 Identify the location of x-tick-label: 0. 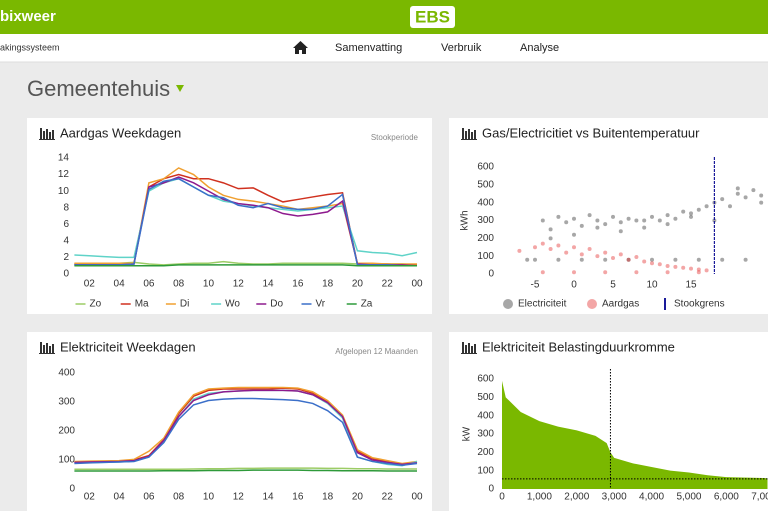
(502, 497).